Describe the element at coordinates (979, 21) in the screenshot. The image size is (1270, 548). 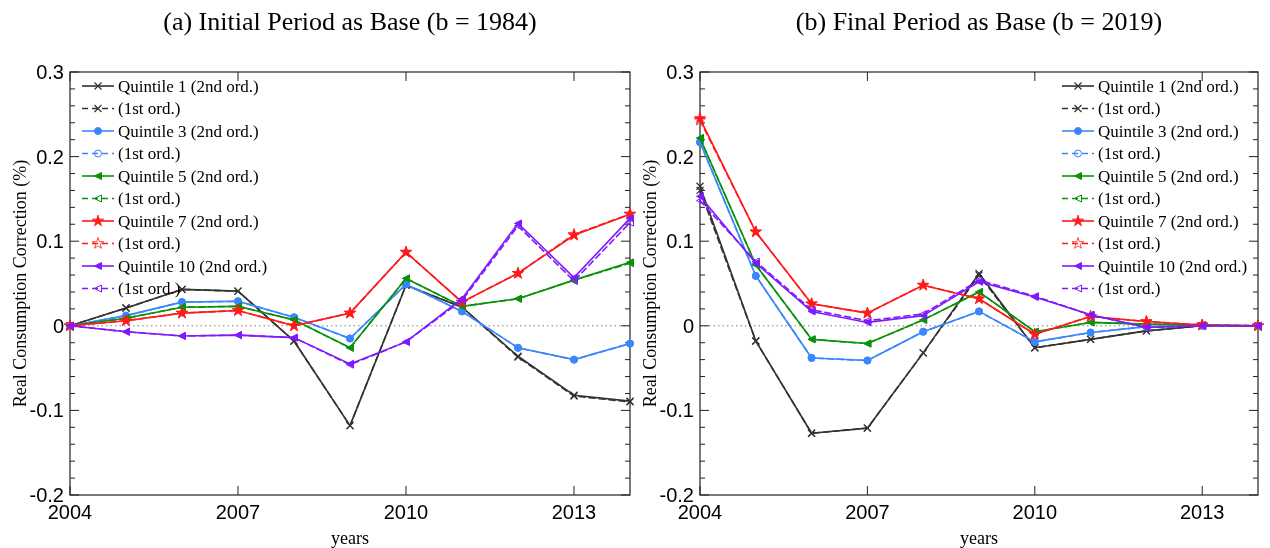
I see `chart-title: (b) Final Period as Base (b = 2019)` at that location.